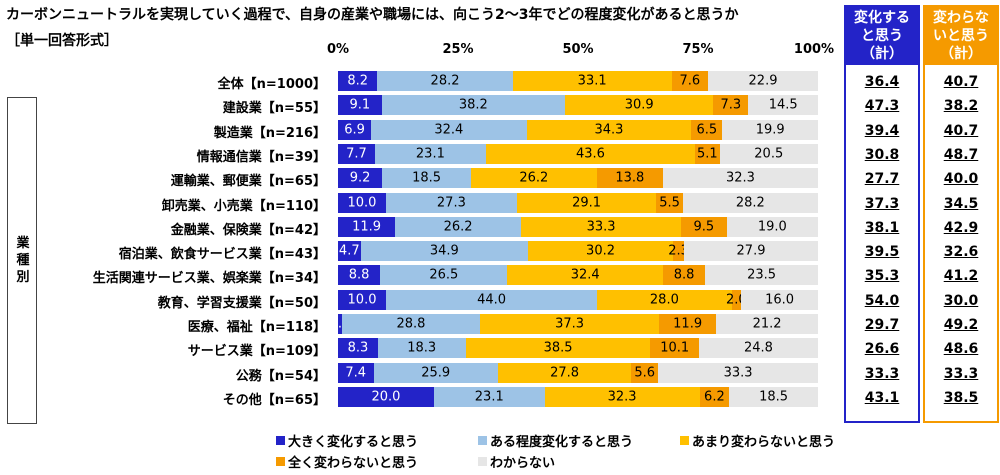 This screenshot has width=1000, height=475. What do you see at coordinates (761, 275) in the screenshot?
I see `bar-segment: 23.5` at bounding box center [761, 275].